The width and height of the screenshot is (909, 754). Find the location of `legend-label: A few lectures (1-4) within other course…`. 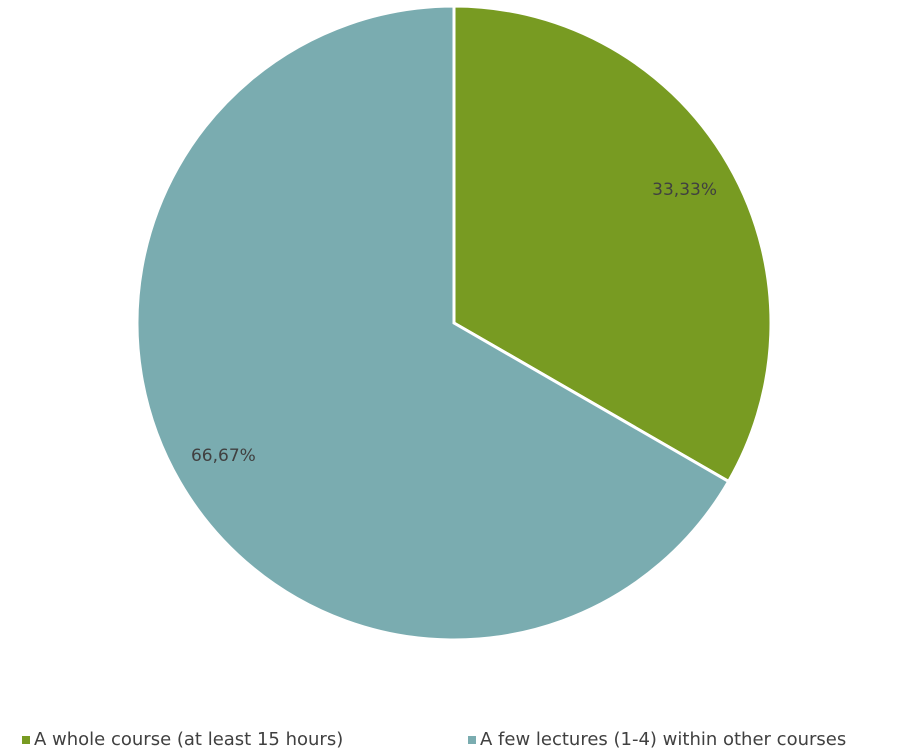

legend-label: A few lectures (1-4) within other course… is located at coordinates (663, 739).